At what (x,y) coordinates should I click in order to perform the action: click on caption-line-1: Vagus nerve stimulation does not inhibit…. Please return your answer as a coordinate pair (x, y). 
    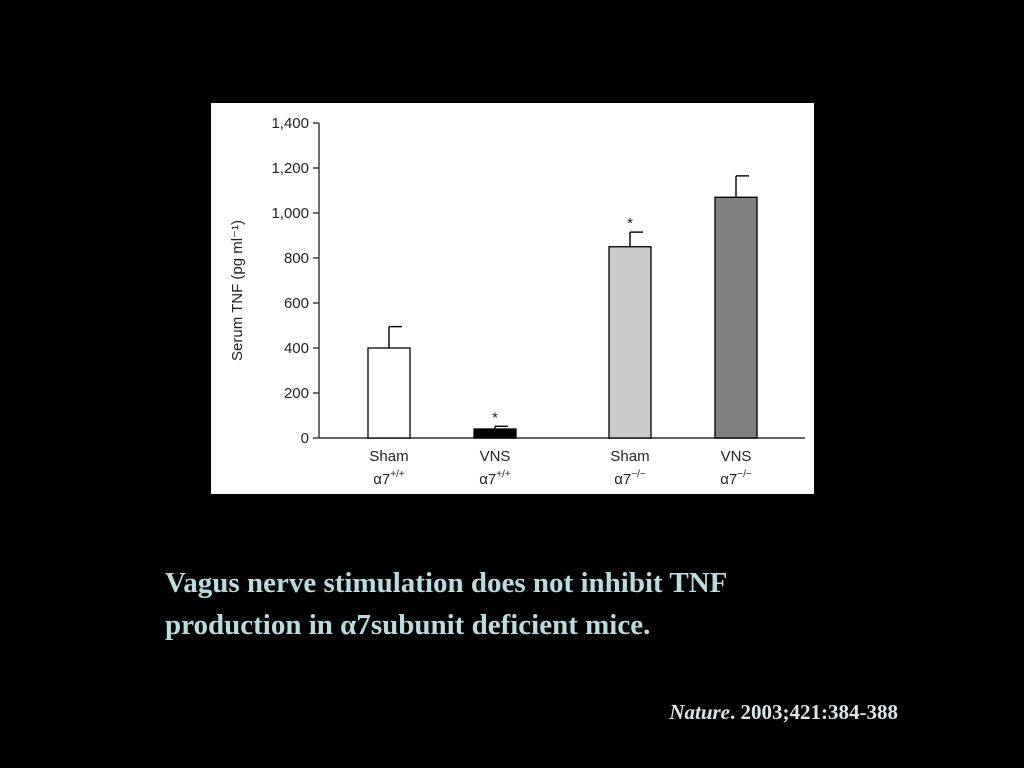
    Looking at the image, I should click on (446, 583).